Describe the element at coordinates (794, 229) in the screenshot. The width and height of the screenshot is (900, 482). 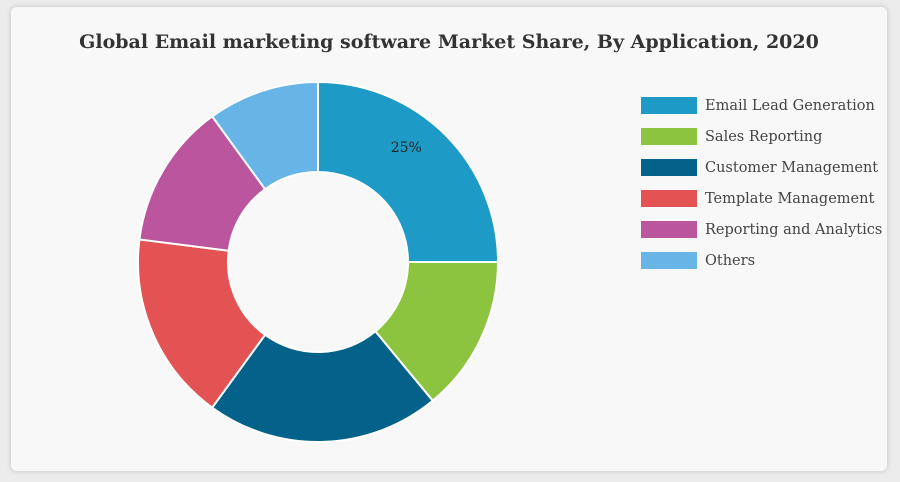
I see `legend-label: Reporting and Analytics` at that location.